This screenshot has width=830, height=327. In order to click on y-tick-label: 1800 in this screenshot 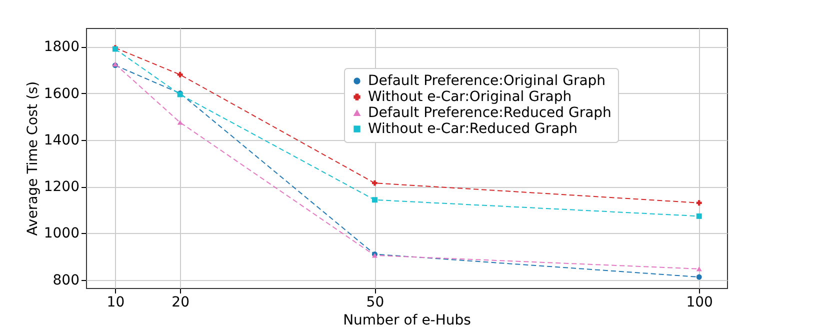, I will do `click(62, 47)`.